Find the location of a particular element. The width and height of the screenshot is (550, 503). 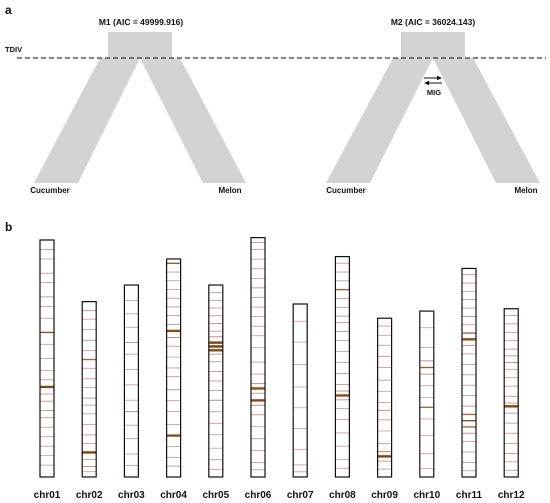

chromosome-chr03: chr03 is located at coordinates (131, 392).